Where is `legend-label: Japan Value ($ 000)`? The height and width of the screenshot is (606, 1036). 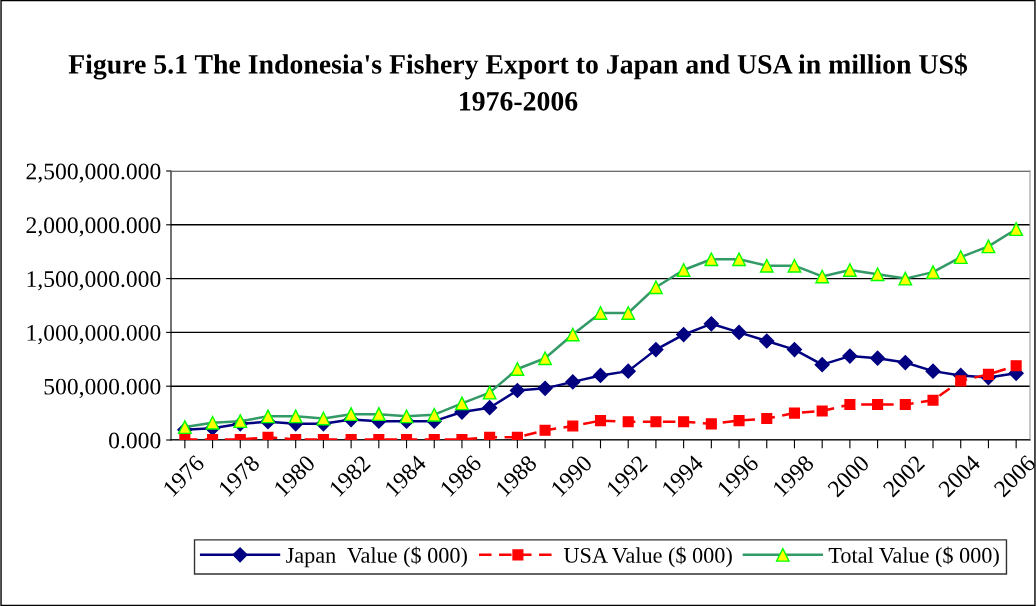
legend-label: Japan Value ($ 000) is located at coordinates (376, 557).